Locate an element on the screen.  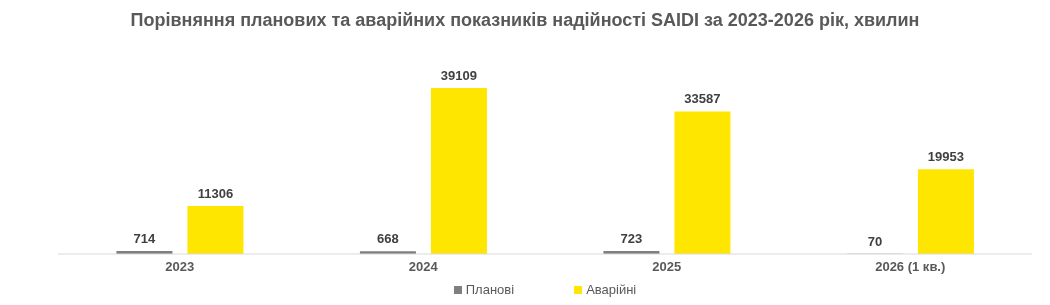
legend-label: Планові is located at coordinates (489, 289).